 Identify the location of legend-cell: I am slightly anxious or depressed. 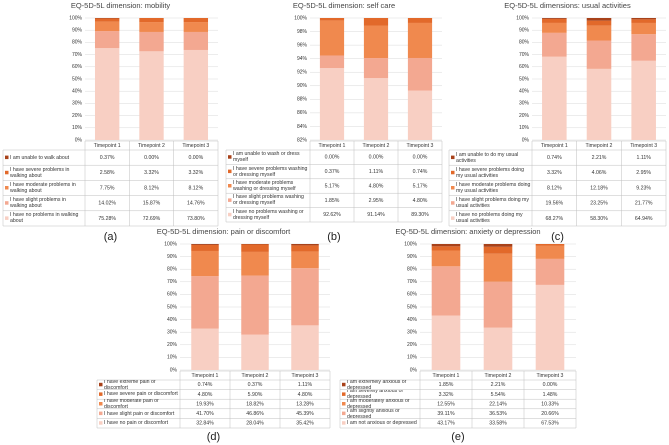
(383, 414).